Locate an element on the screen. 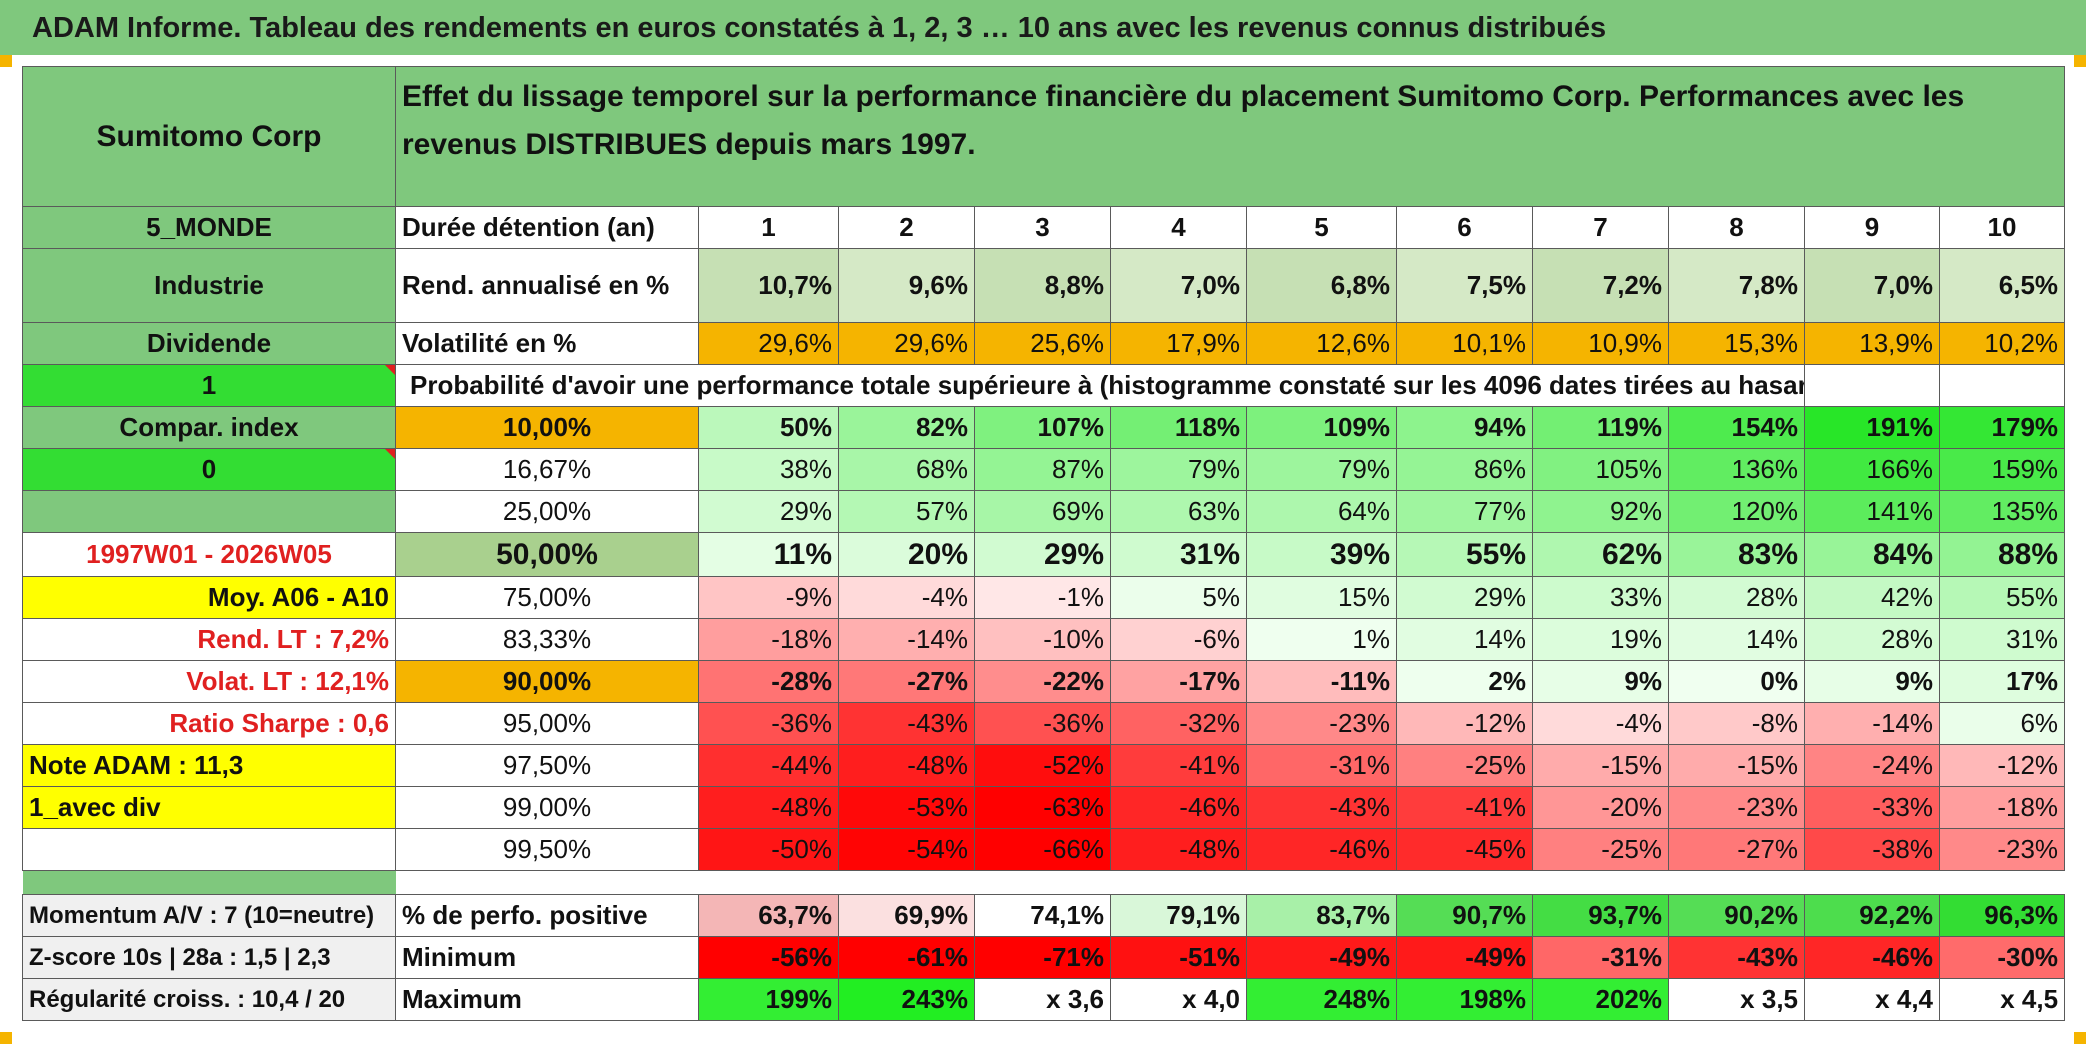 This screenshot has height=1044, width=2086. probability-value: -23% is located at coordinates (1321, 723).